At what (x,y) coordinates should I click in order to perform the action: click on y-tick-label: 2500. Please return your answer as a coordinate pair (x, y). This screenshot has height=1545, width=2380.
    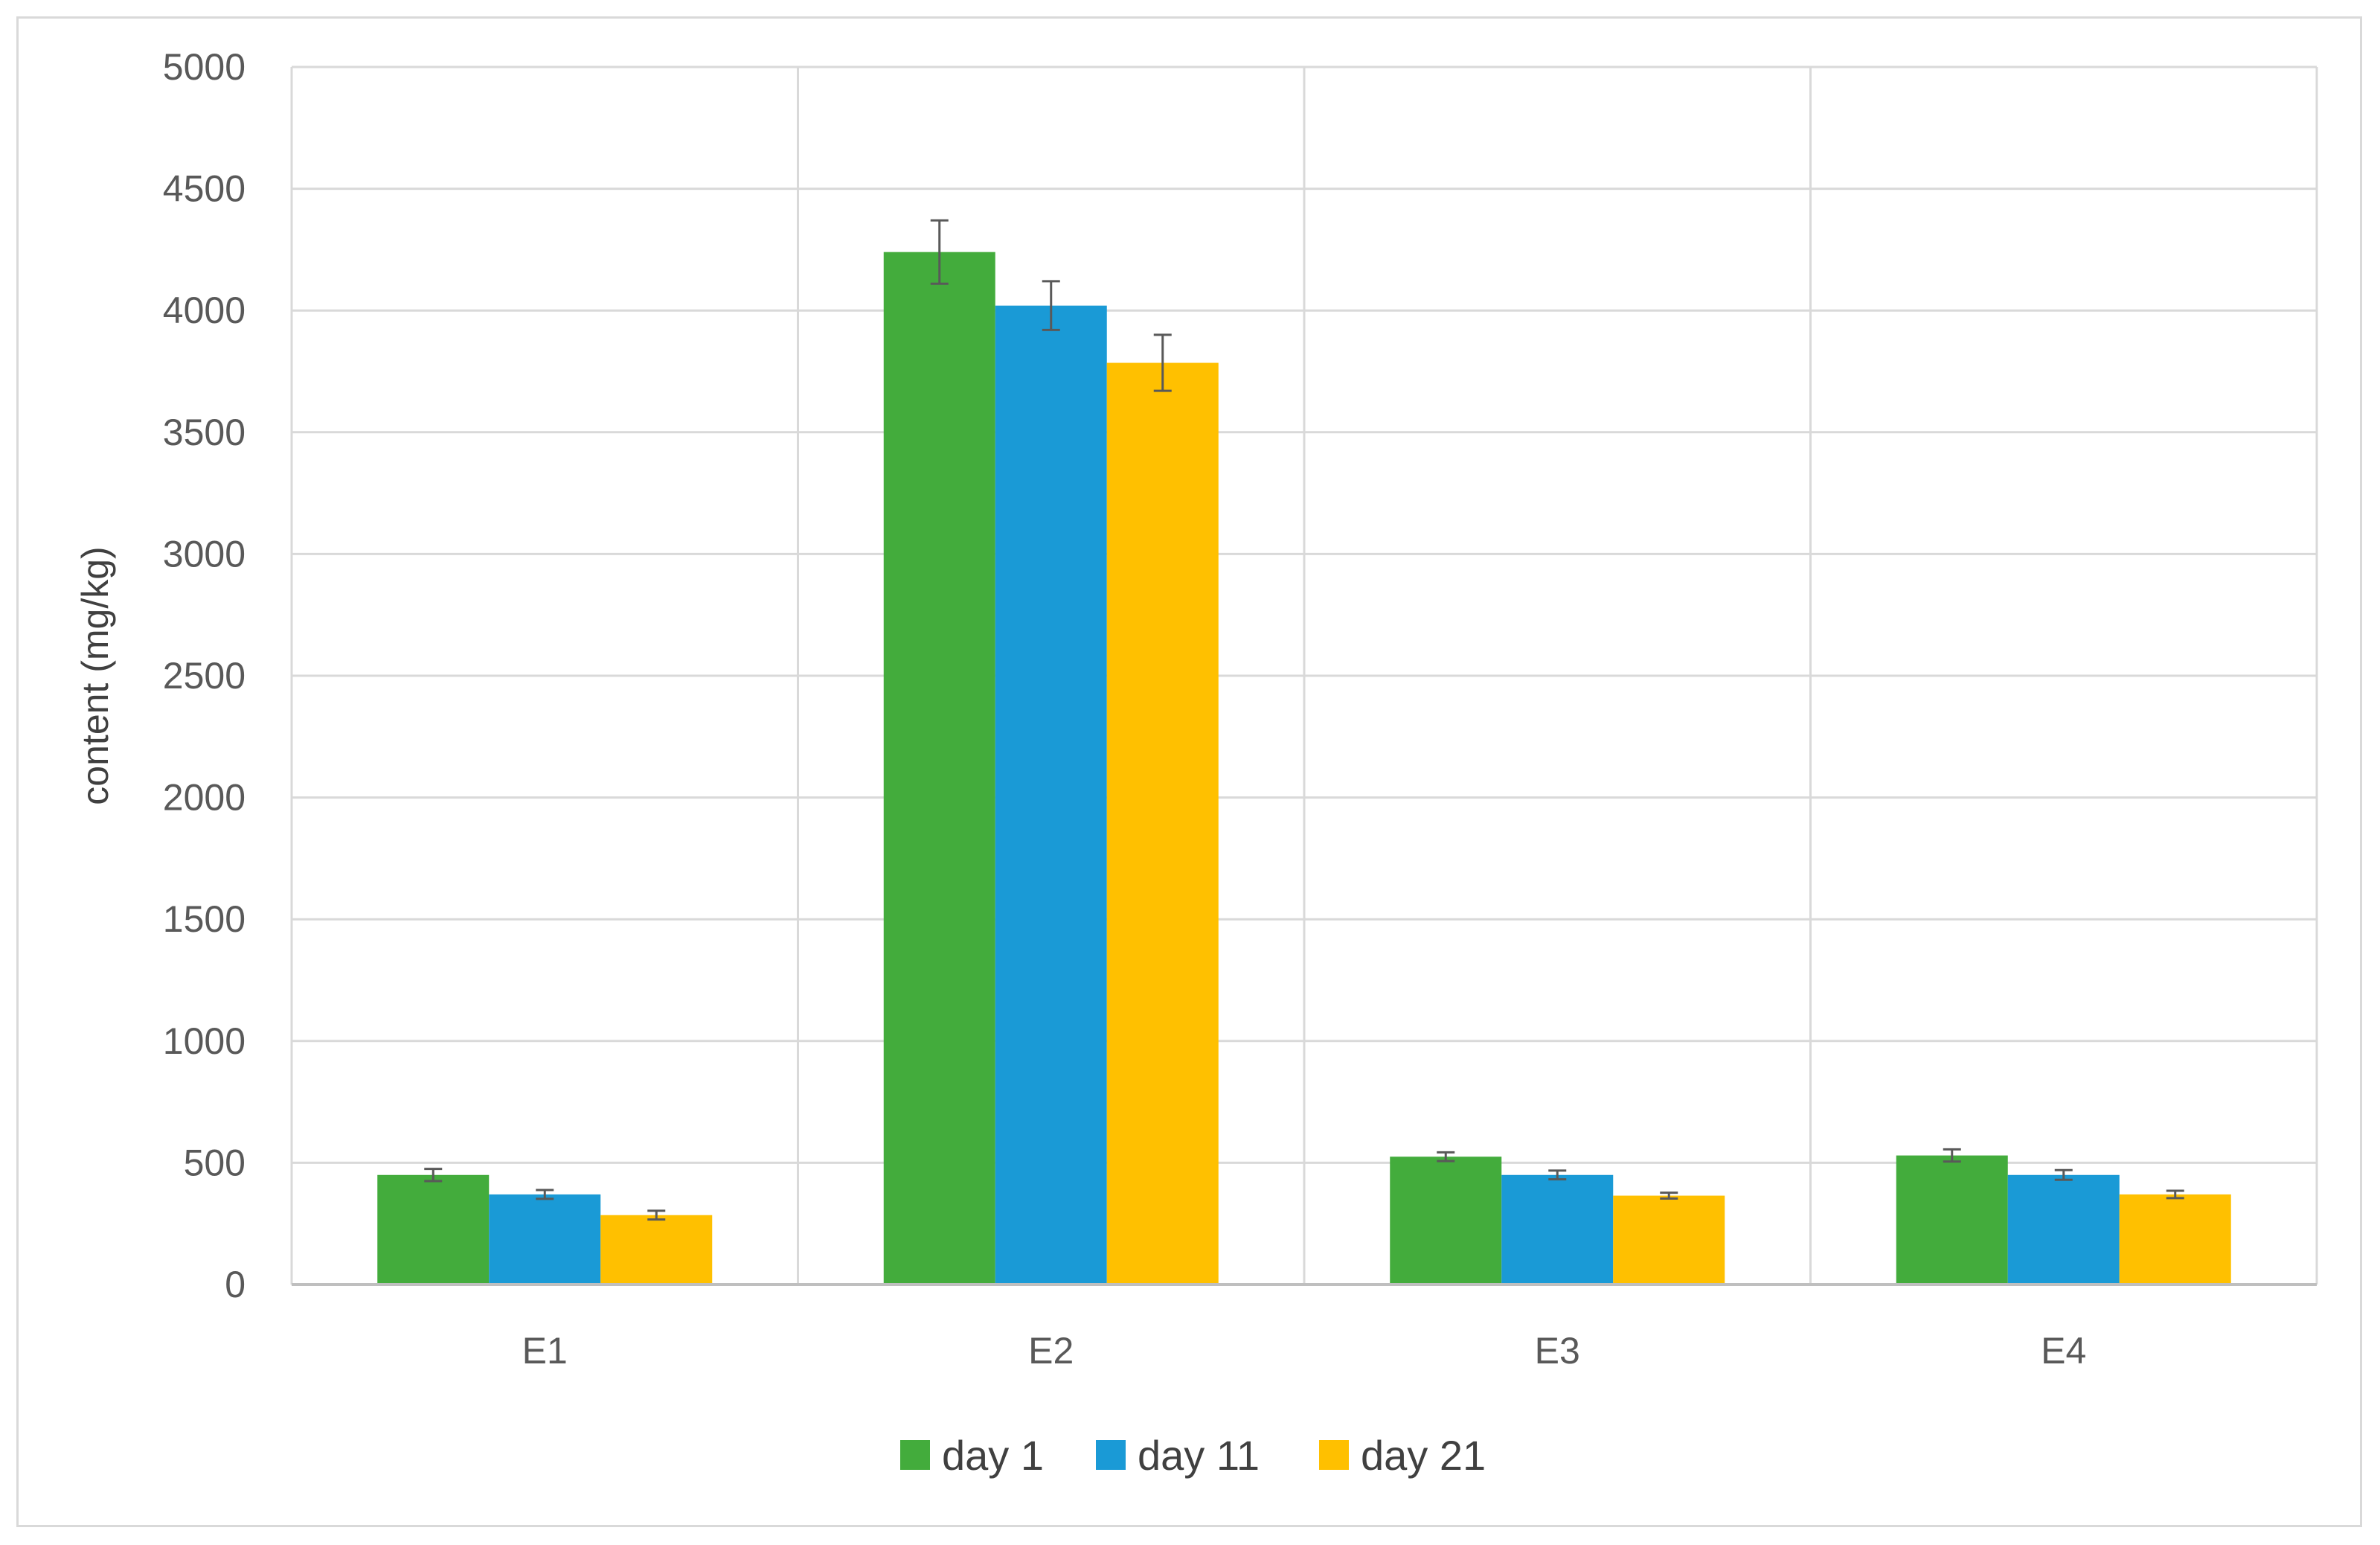
    Looking at the image, I should click on (204, 676).